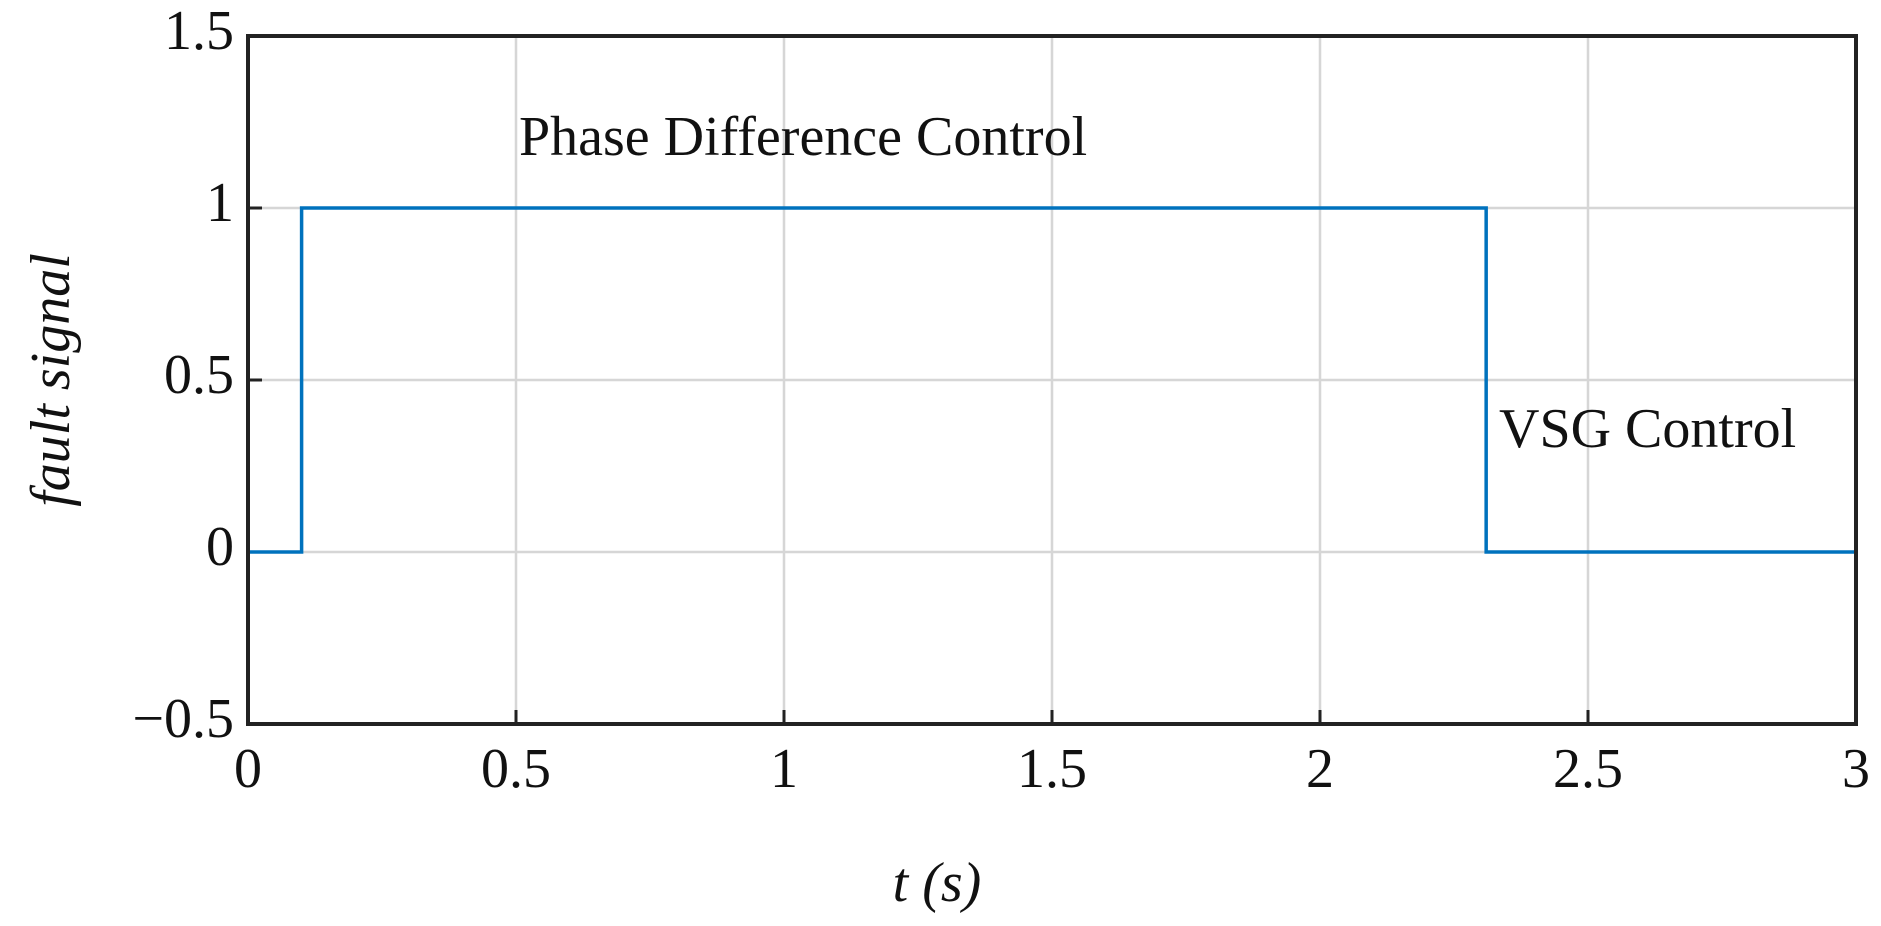 Image resolution: width=1881 pixels, height=926 pixels. Describe the element at coordinates (1647, 429) in the screenshot. I see `annotation: VSG Control` at that location.